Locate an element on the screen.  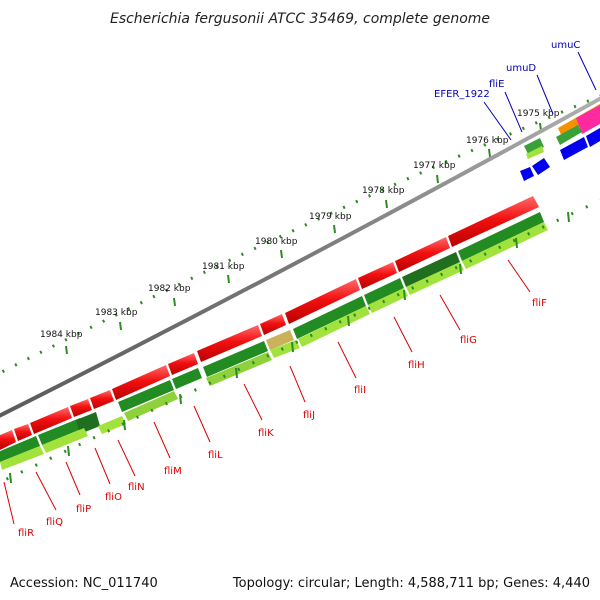
gene-label-fliF: fliF is located at coordinates (539, 303).